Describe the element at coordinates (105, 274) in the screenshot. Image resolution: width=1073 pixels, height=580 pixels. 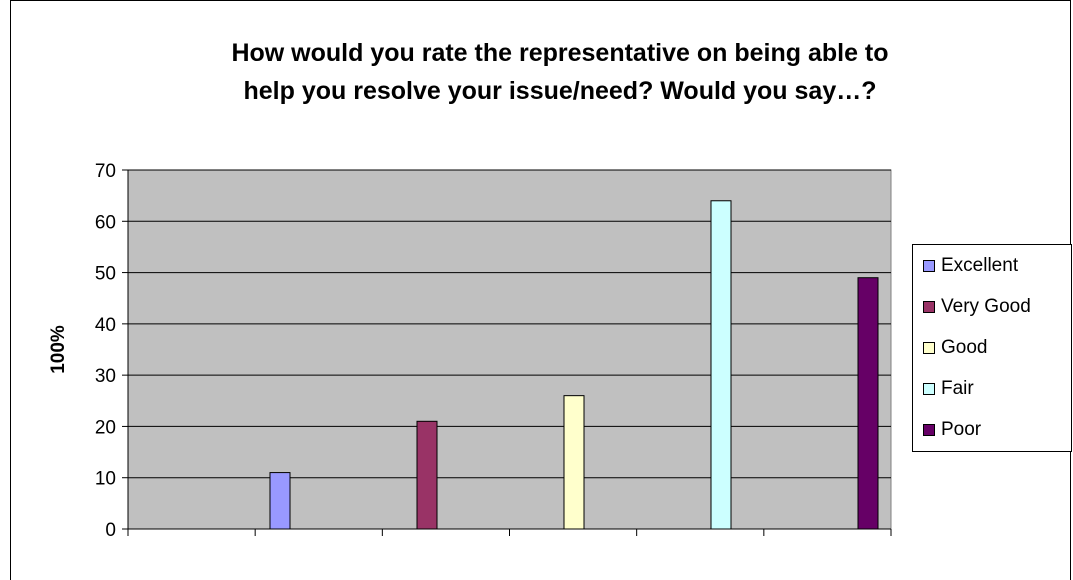
I see `y-tick-label: 50` at that location.